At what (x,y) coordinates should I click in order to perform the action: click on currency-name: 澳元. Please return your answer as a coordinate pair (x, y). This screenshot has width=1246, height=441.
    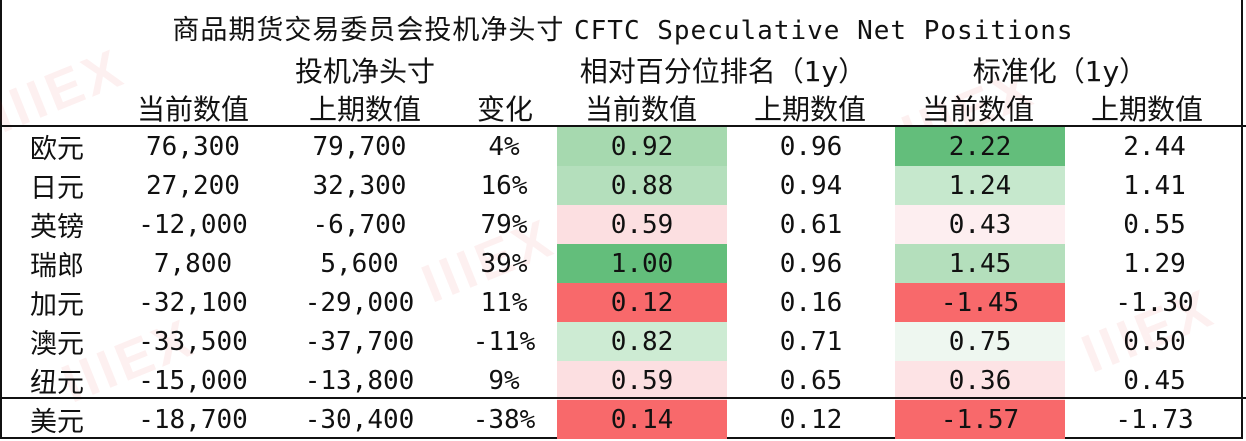
    Looking at the image, I should click on (57, 344).